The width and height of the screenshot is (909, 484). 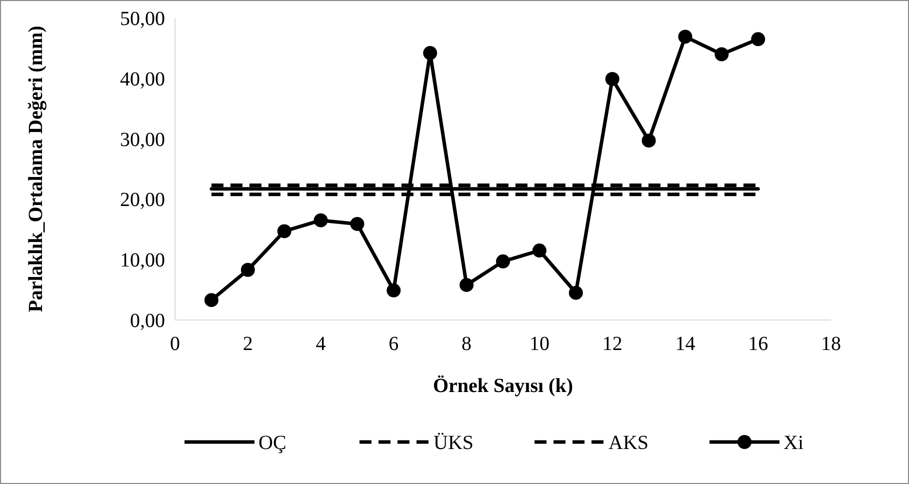 What do you see at coordinates (612, 344) in the screenshot?
I see `x-tick-label: 12` at bounding box center [612, 344].